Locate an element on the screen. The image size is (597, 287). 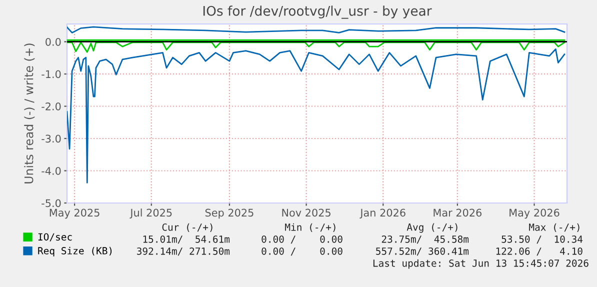
text: 15.01m/ 54.61m is located at coordinates (186, 239).